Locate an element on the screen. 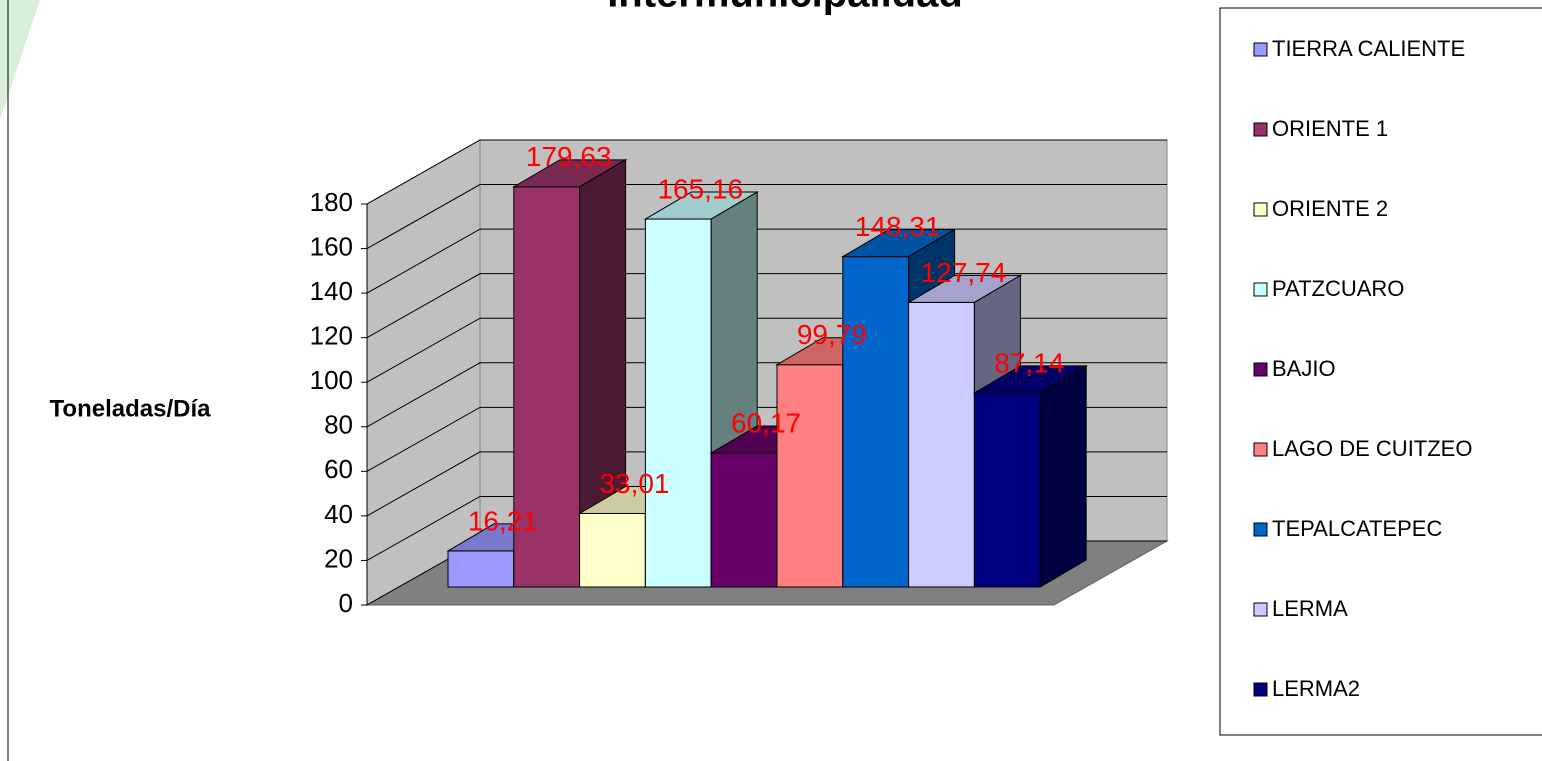  legend-label: ORIENTE 1 is located at coordinates (1330, 128).